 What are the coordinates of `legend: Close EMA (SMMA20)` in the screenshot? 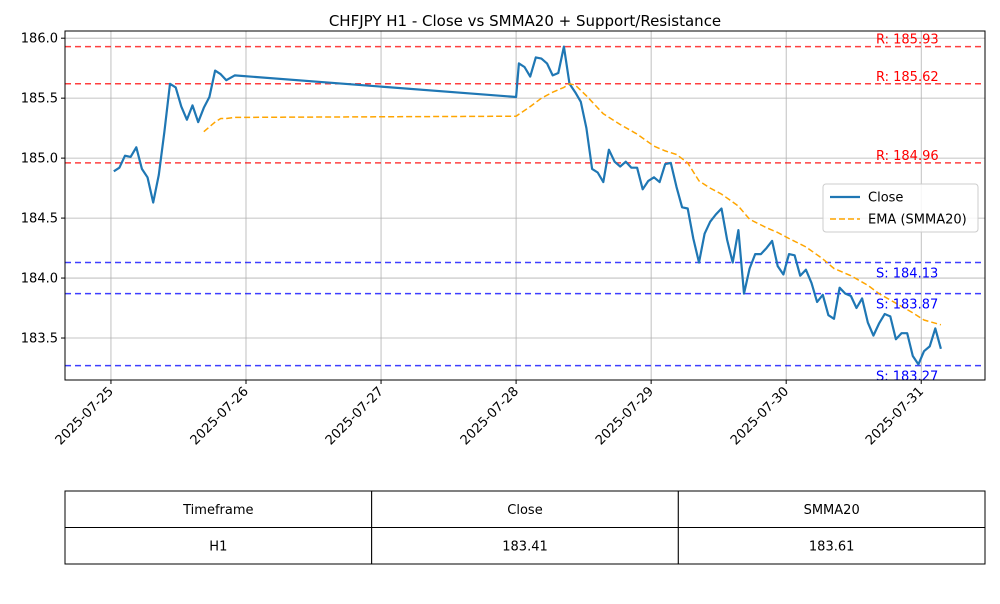 It's located at (900, 208).